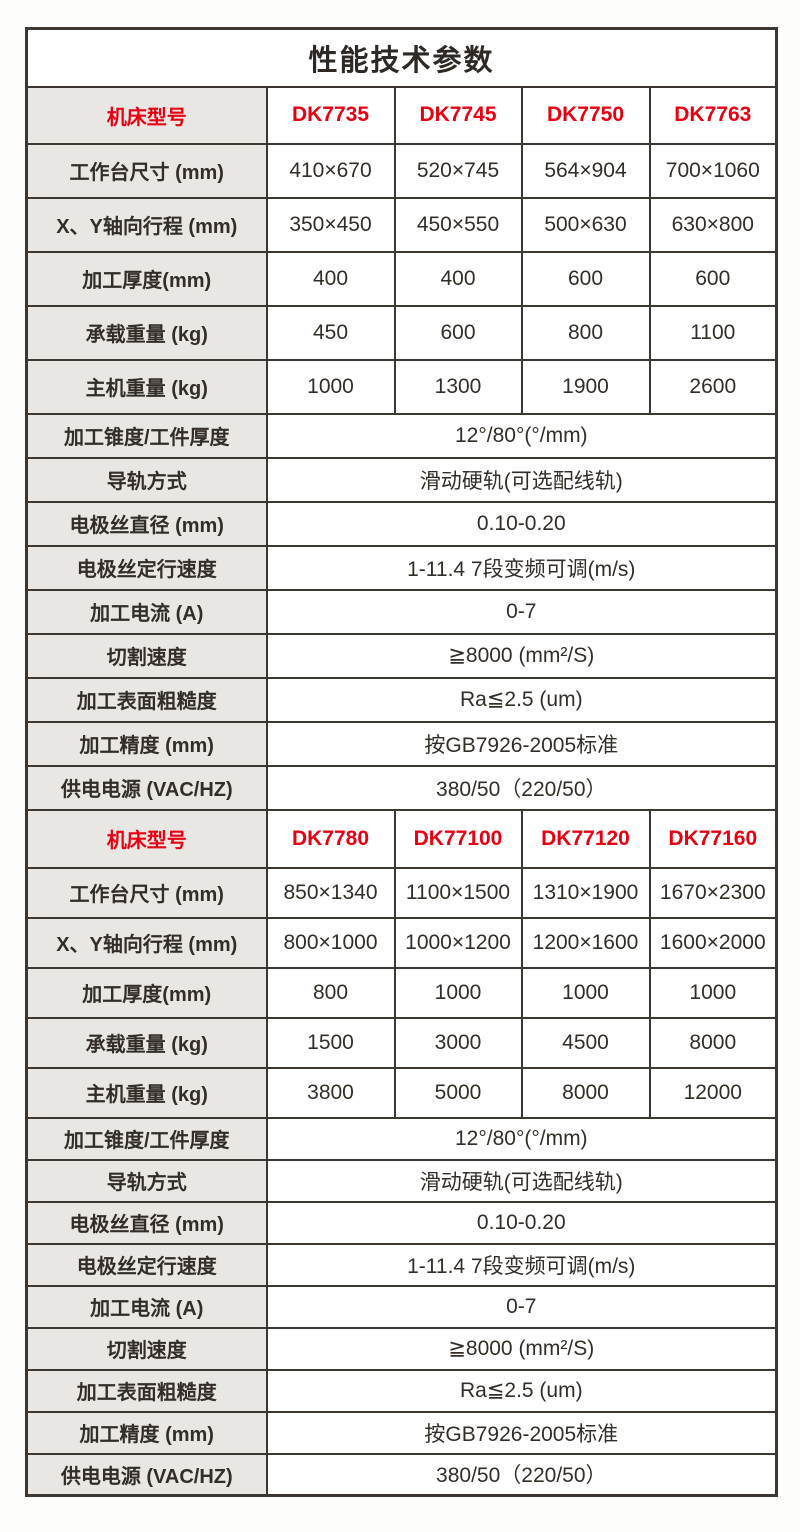  What do you see at coordinates (330, 1092) in the screenshot?
I see `spec-value: 3800` at bounding box center [330, 1092].